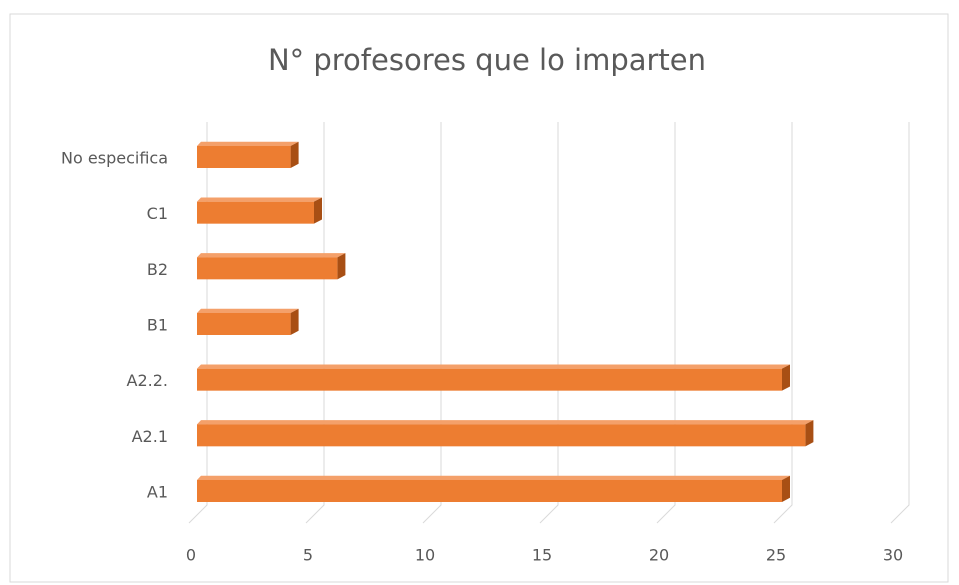 This screenshot has width=959, height=585. Describe the element at coordinates (157, 492) in the screenshot. I see `y-tick-label: A1` at that location.